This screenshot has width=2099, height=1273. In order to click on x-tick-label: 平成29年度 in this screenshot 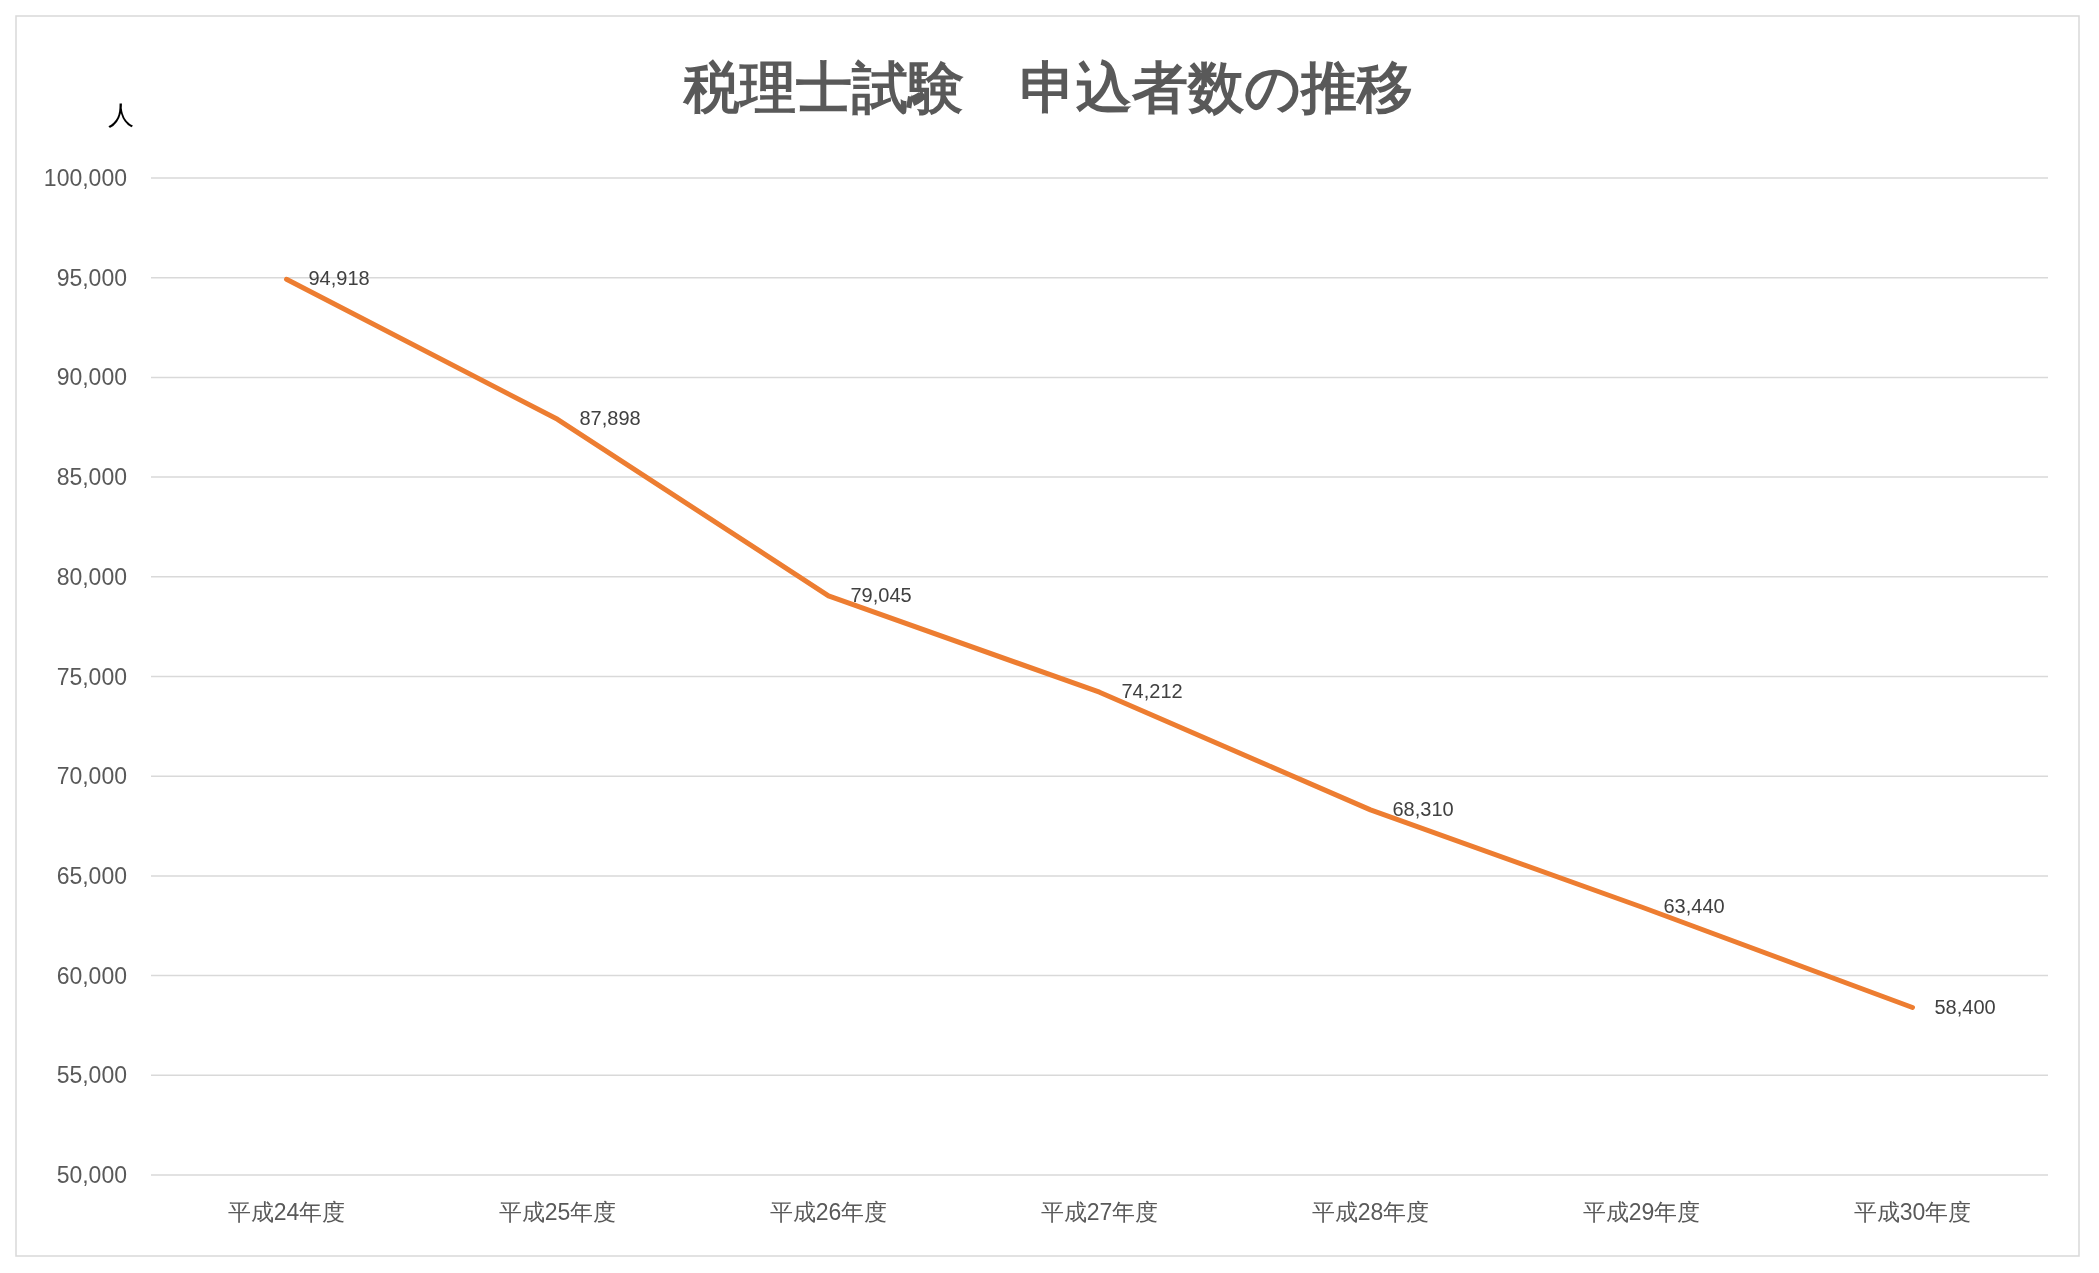, I will do `click(1641, 1212)`.